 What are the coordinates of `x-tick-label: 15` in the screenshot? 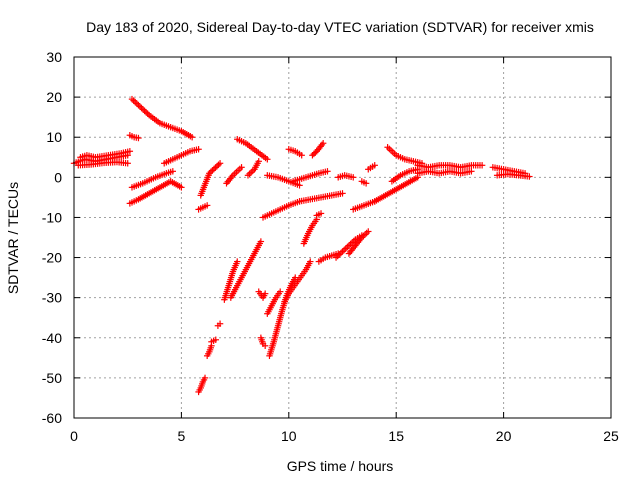 It's located at (396, 436).